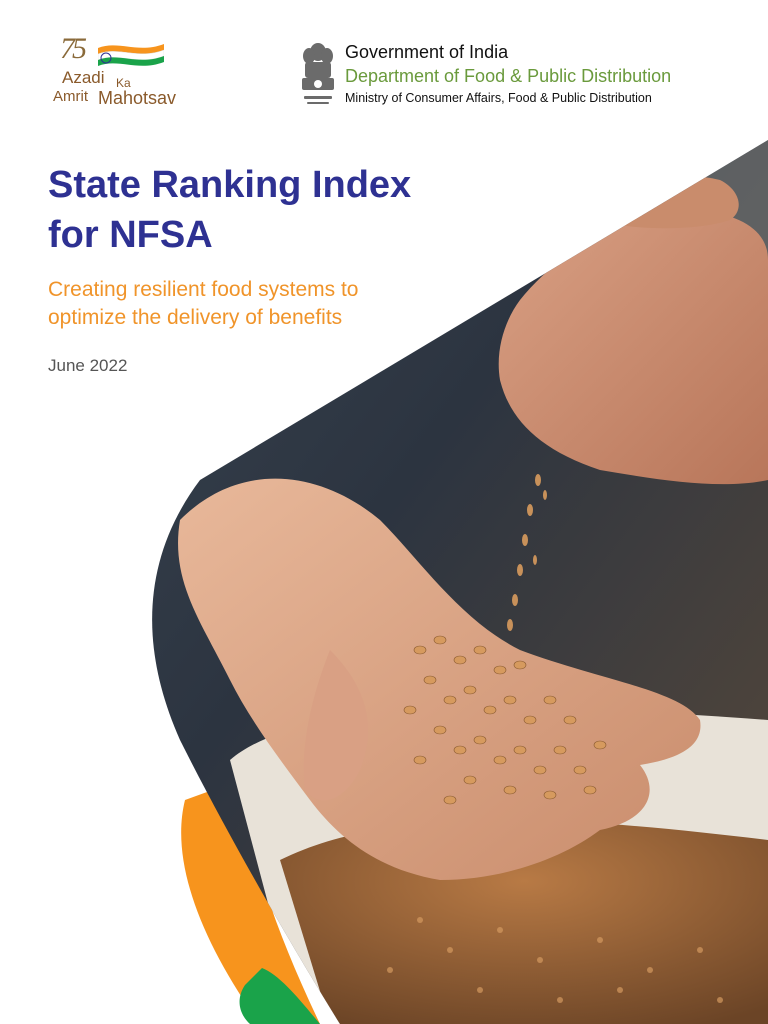 The image size is (768, 1024). Describe the element at coordinates (230, 185) in the screenshot. I see `report-title-line-1: State Ranking Index` at that location.